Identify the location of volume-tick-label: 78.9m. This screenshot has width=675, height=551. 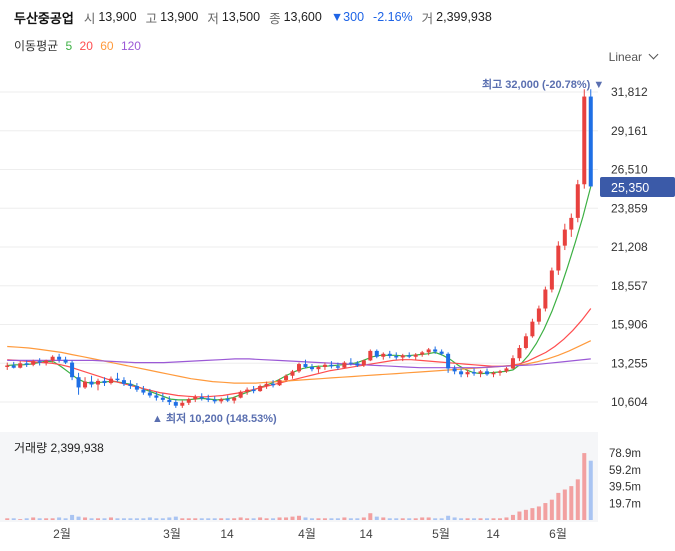
(625, 454).